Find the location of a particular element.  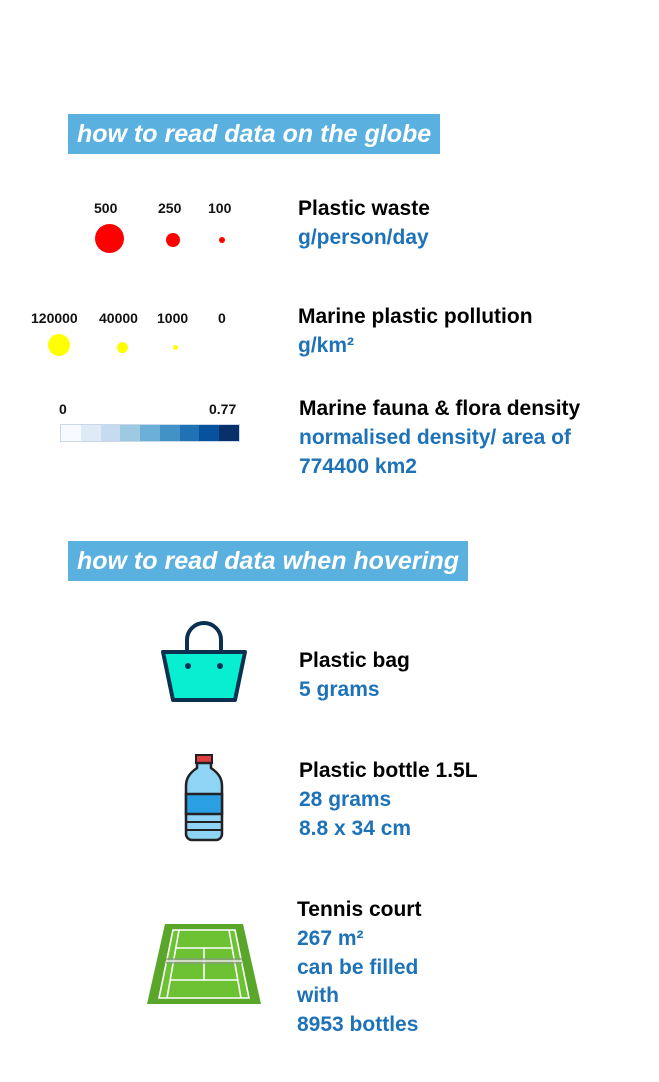

legend-value-1000: 1000 is located at coordinates (173, 318).